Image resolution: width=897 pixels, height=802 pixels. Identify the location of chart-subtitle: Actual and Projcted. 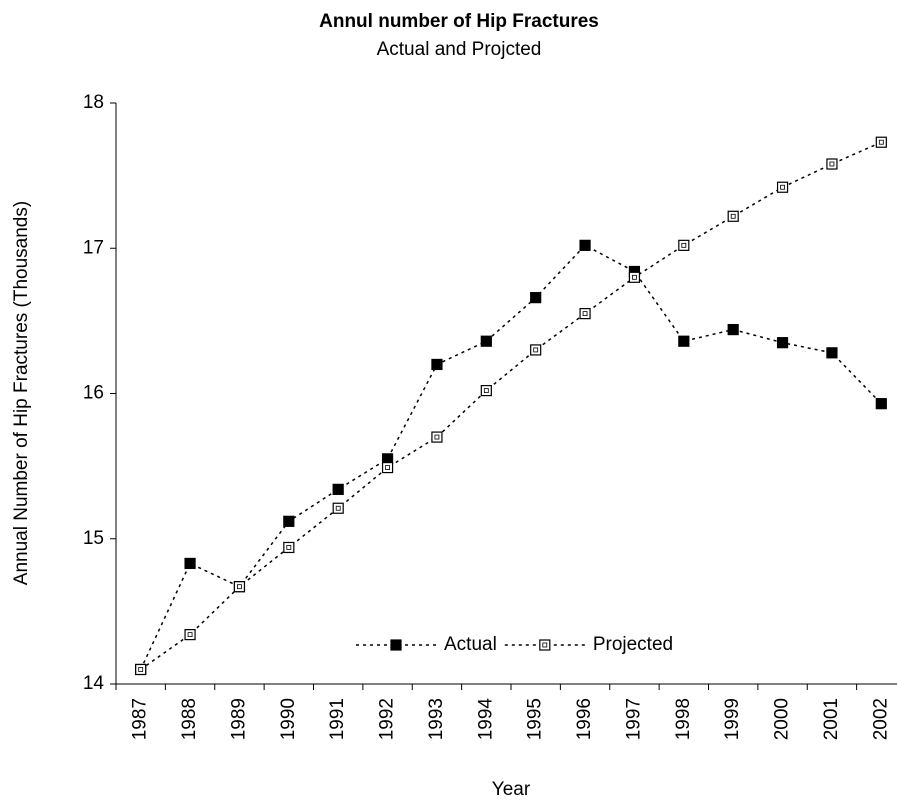
(459, 49).